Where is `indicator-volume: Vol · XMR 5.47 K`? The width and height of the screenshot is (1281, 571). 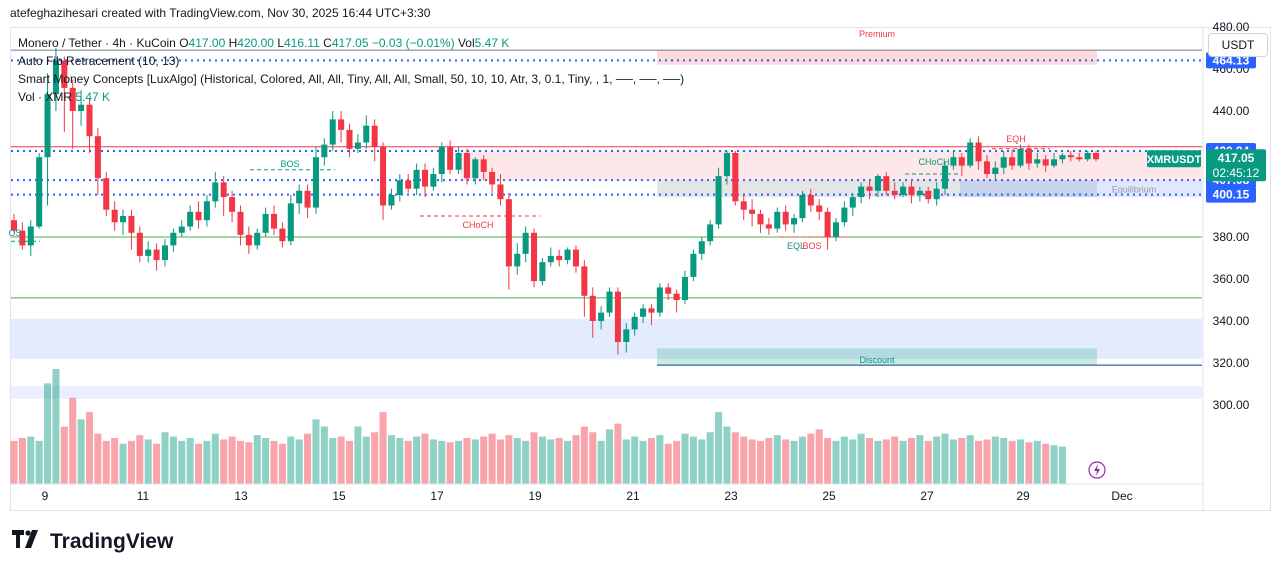
indicator-volume: Vol · XMR 5.47 K is located at coordinates (351, 97).